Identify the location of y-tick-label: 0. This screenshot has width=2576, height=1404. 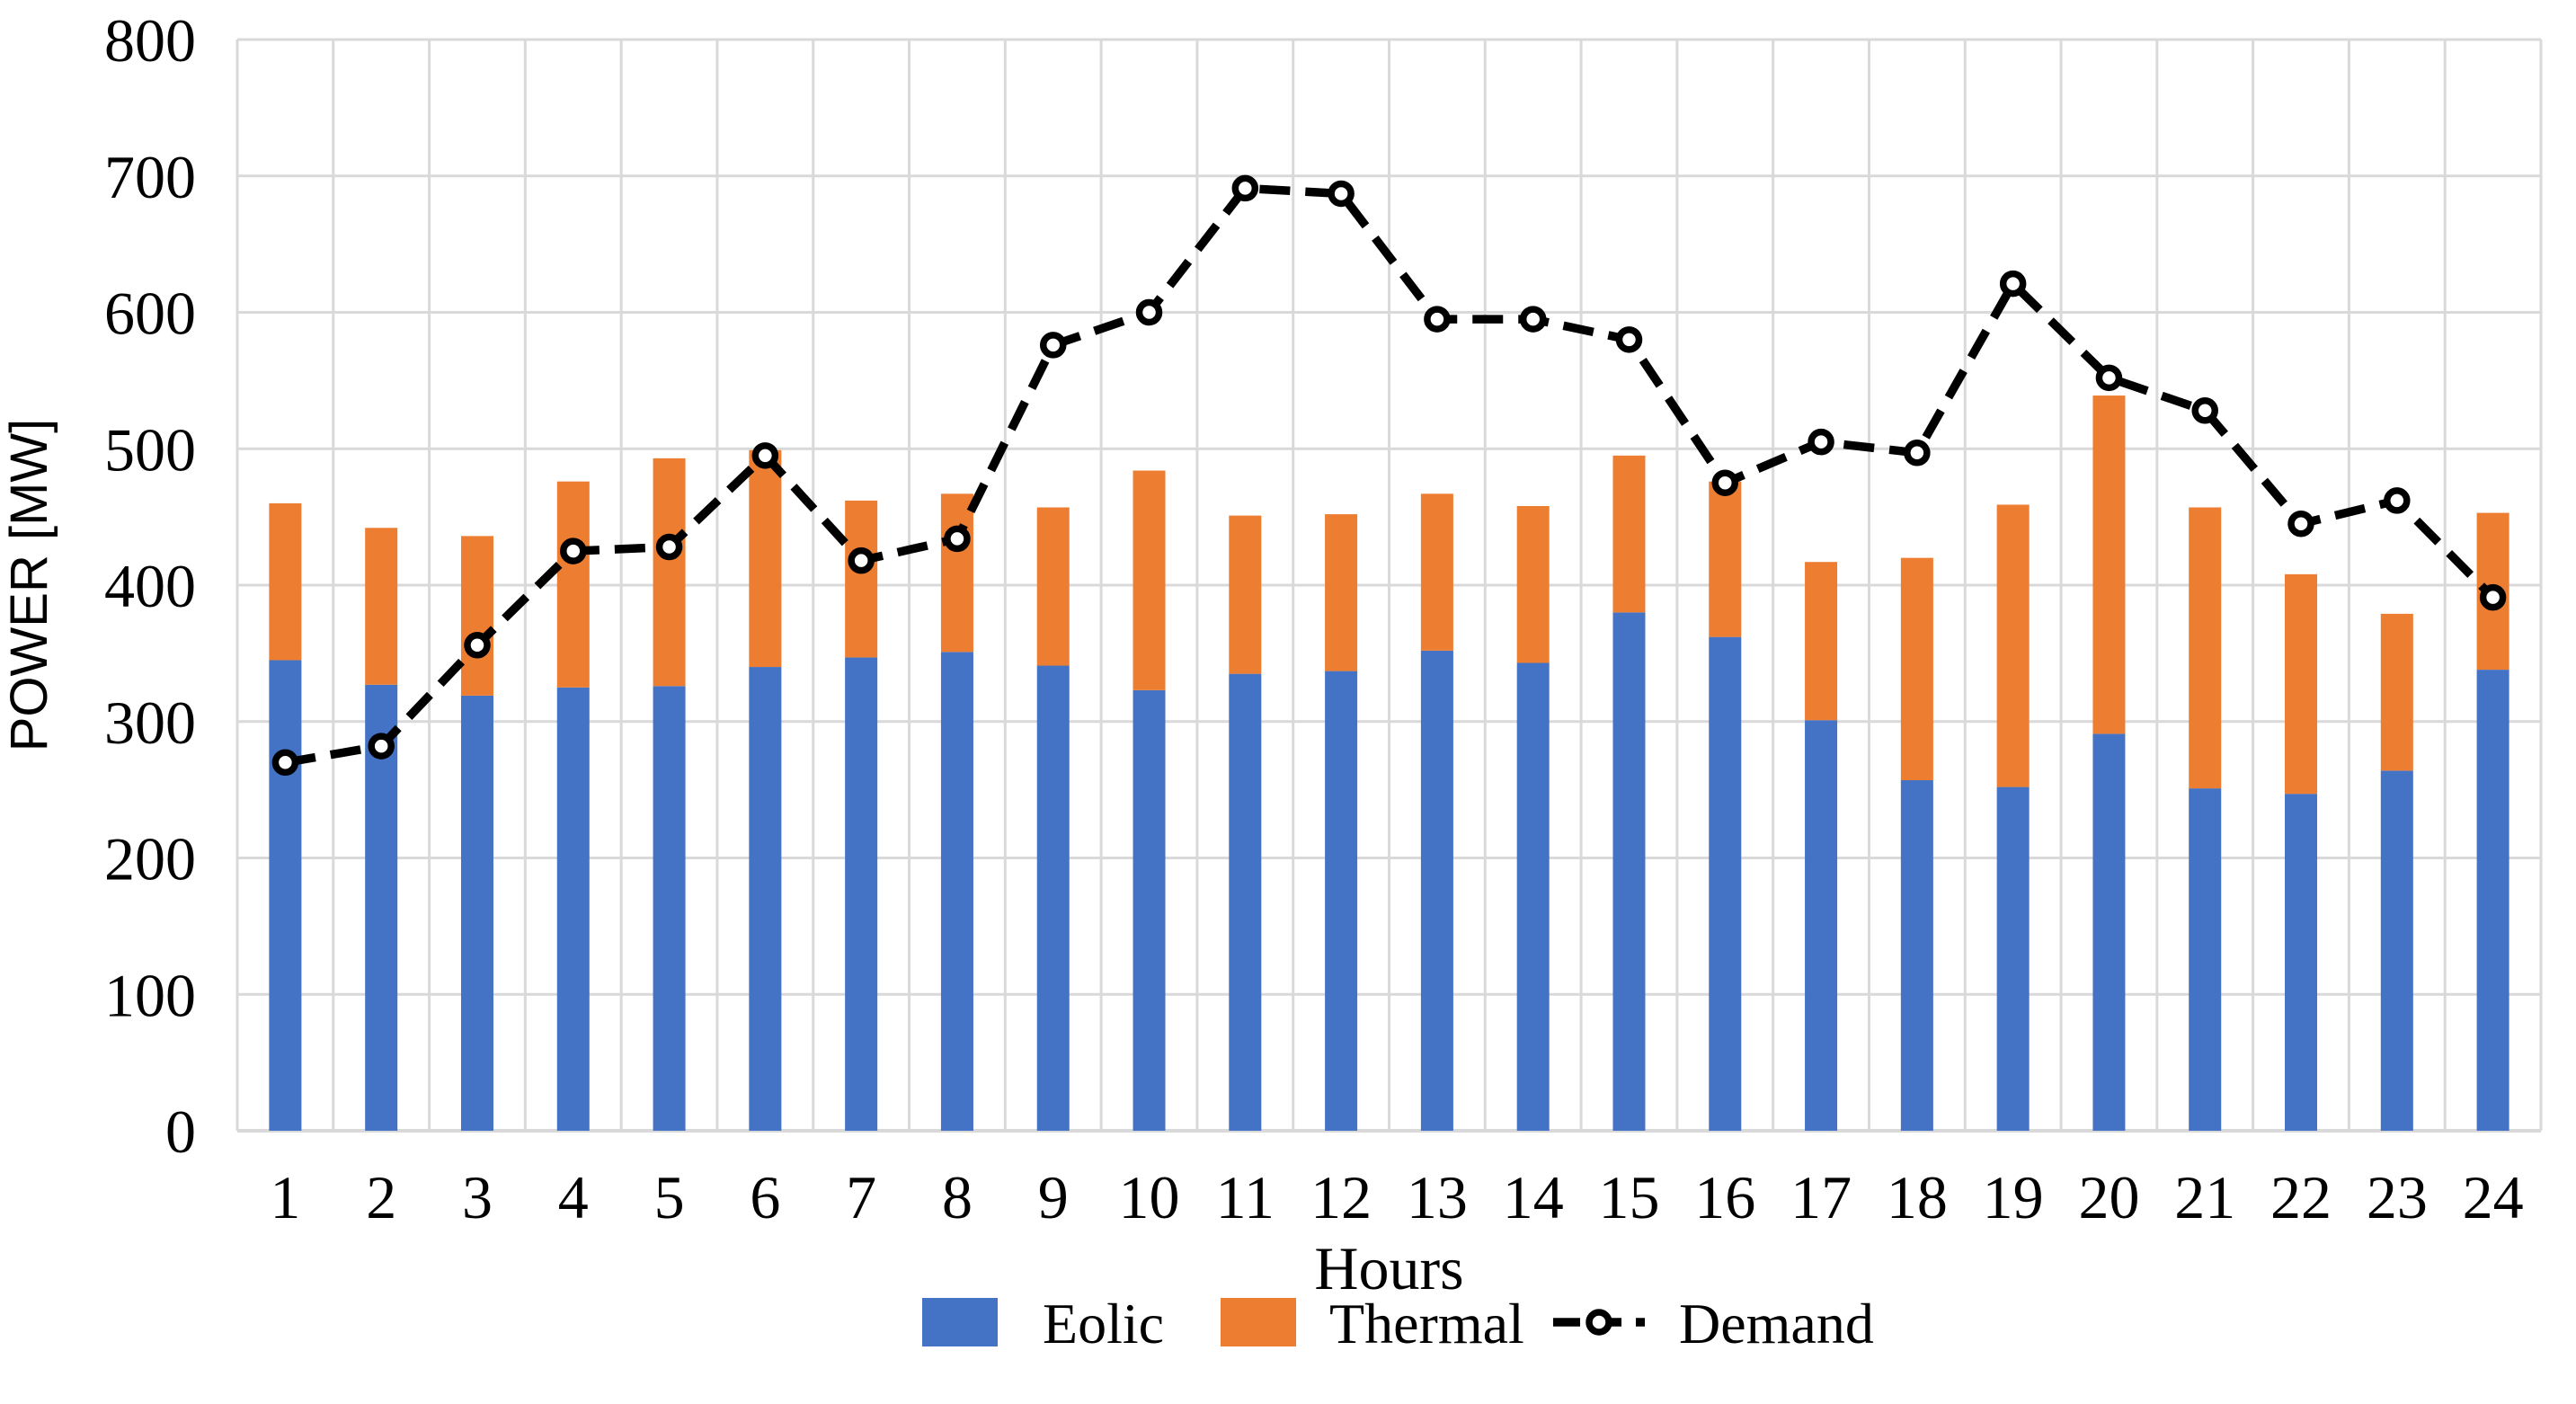
(180, 1131).